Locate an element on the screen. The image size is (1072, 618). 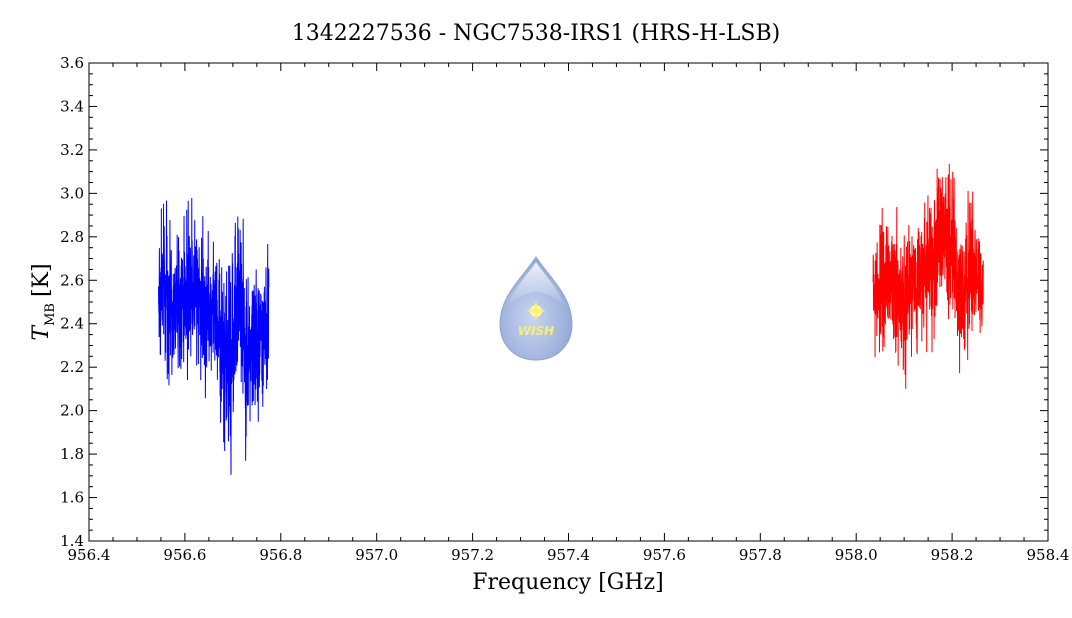
y-tick-label: 2.8 is located at coordinates (72, 237).